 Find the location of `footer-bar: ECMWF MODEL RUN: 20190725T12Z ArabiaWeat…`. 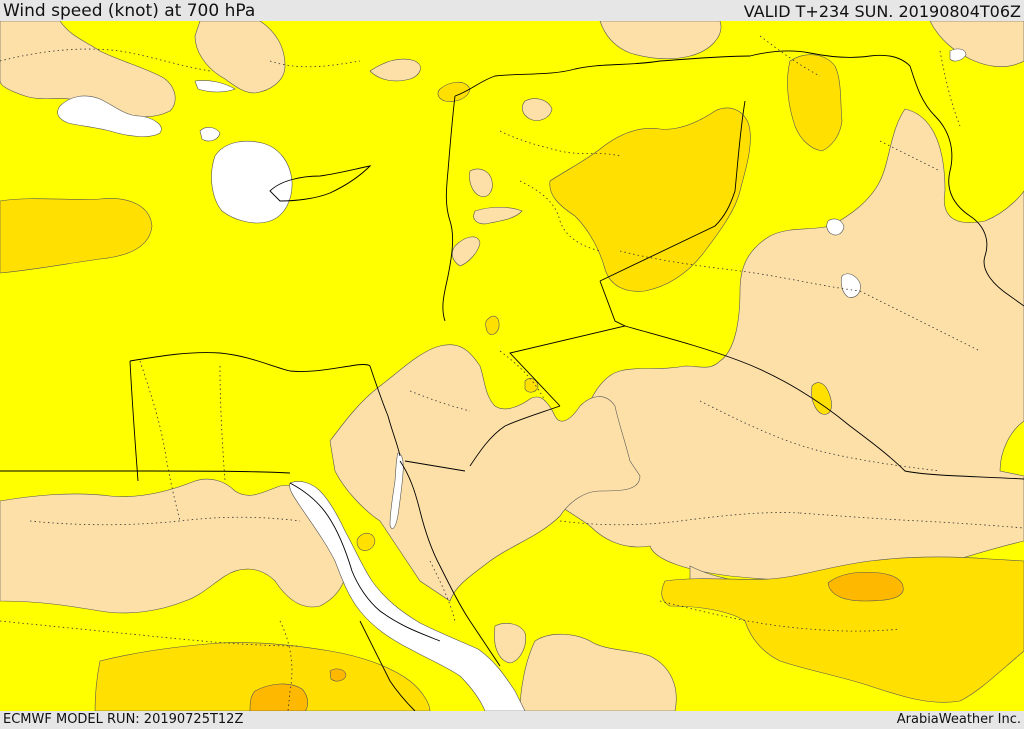

footer-bar: ECMWF MODEL RUN: 20190725T12Z ArabiaWeat… is located at coordinates (512, 720).